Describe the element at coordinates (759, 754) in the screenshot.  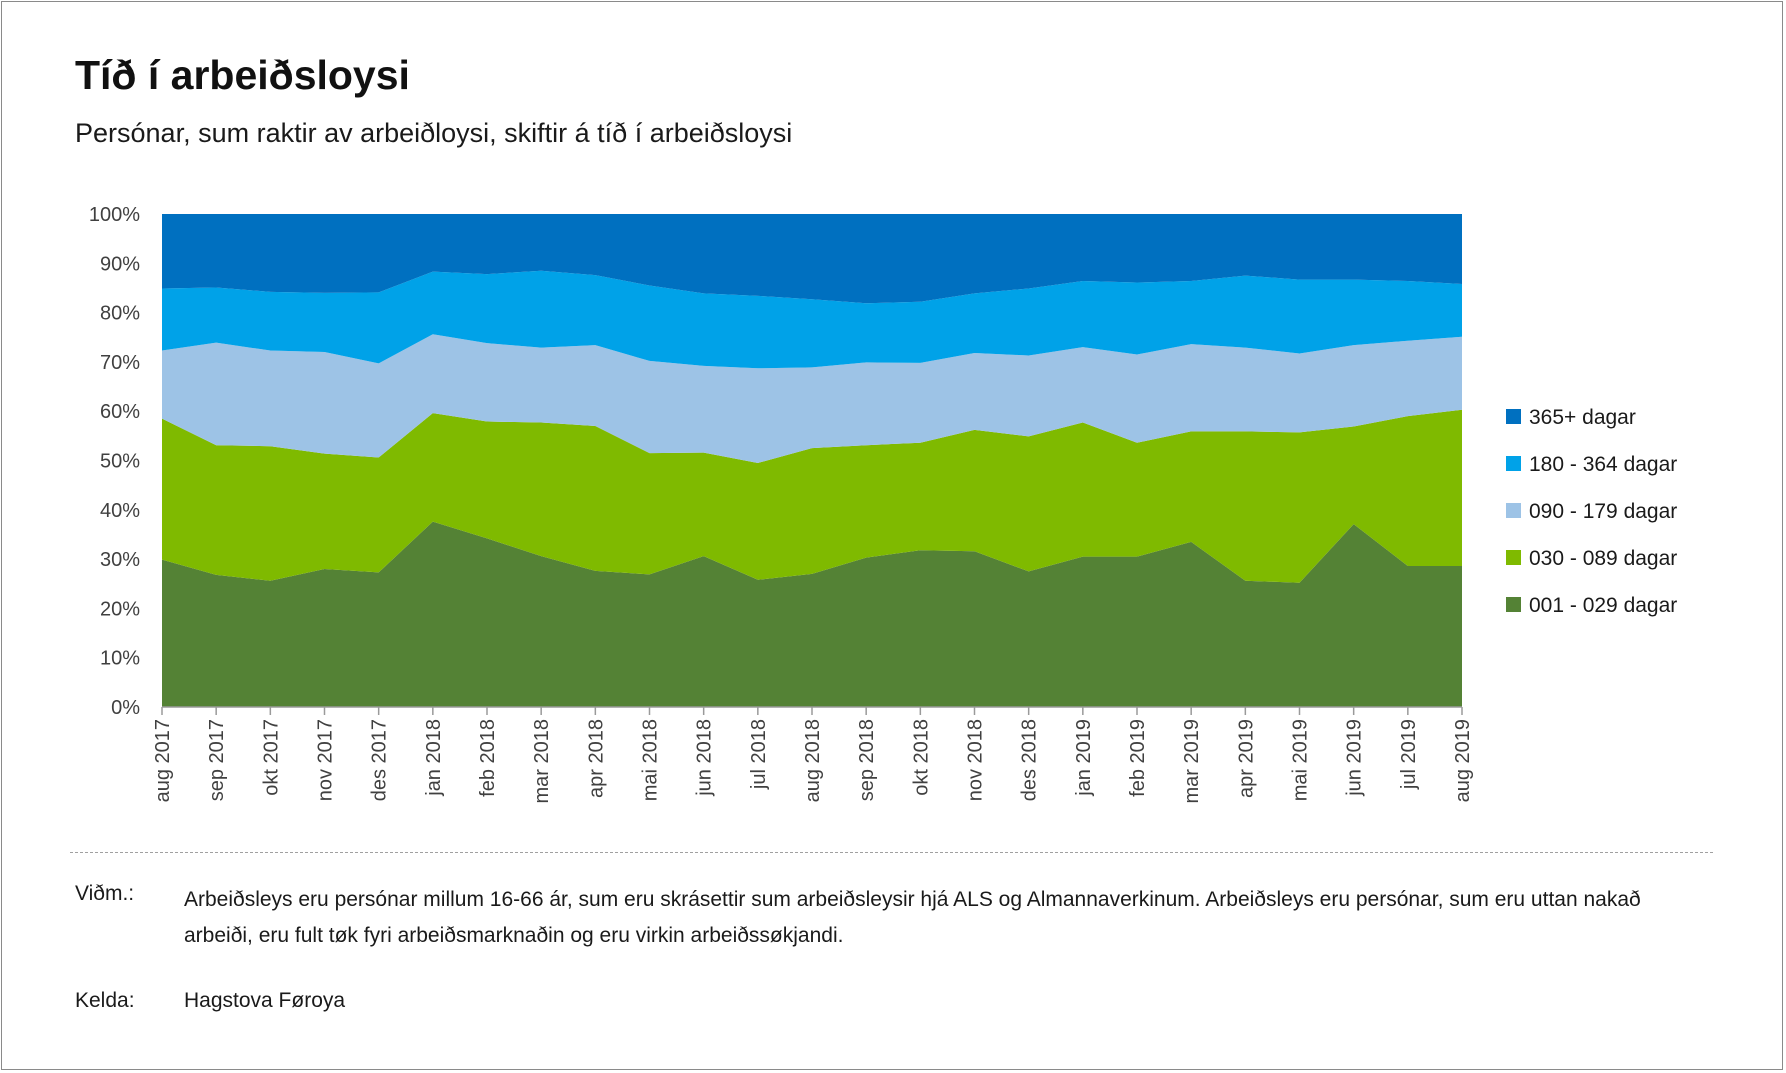
I see `x-tick-label: jul 2018` at that location.